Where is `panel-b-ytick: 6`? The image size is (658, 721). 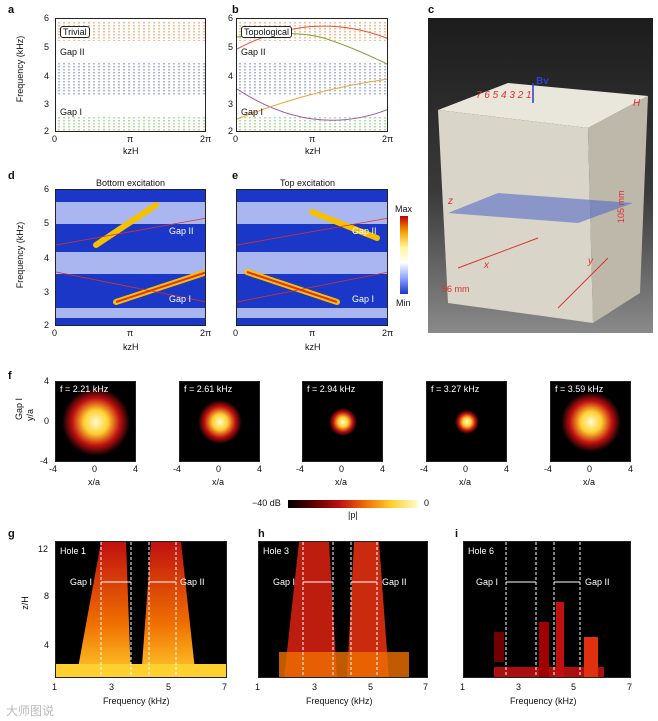
panel-b-ytick: 6 is located at coordinates (231, 18).